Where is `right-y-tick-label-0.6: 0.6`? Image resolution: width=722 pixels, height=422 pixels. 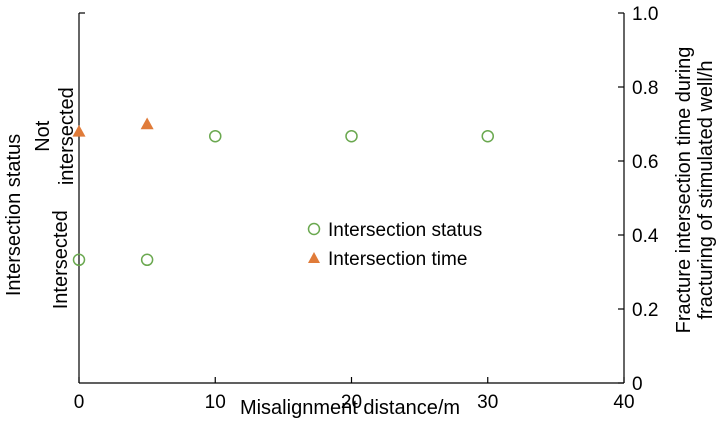
right-y-tick-label-0.6: 0.6 is located at coordinates (645, 162).